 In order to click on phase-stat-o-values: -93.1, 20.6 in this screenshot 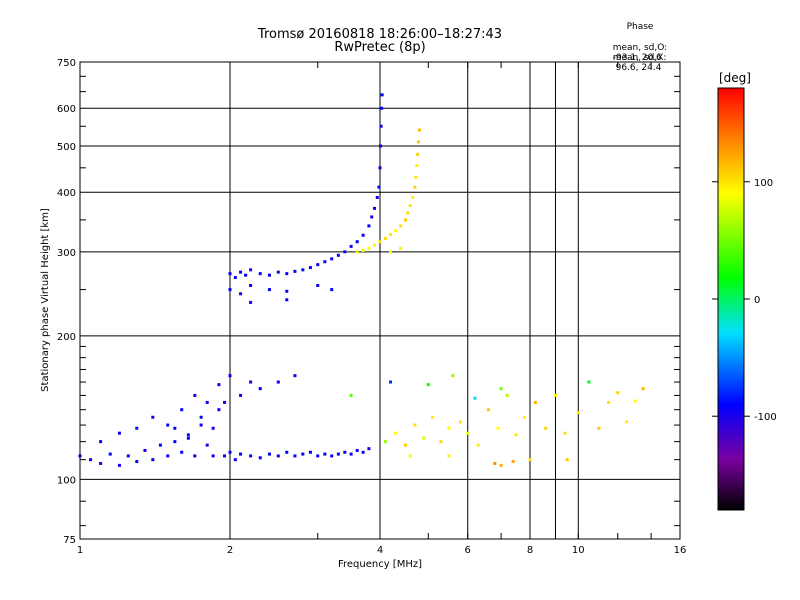, I will do `click(637, 58)`.